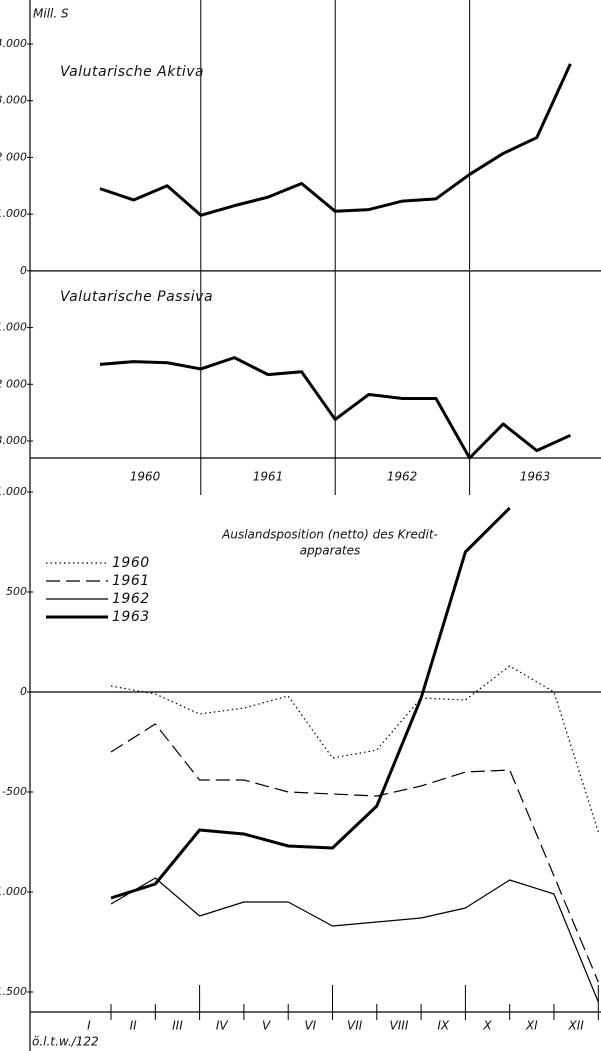  What do you see at coordinates (16, 591) in the screenshot?
I see `y-tick-label: 500` at bounding box center [16, 591].